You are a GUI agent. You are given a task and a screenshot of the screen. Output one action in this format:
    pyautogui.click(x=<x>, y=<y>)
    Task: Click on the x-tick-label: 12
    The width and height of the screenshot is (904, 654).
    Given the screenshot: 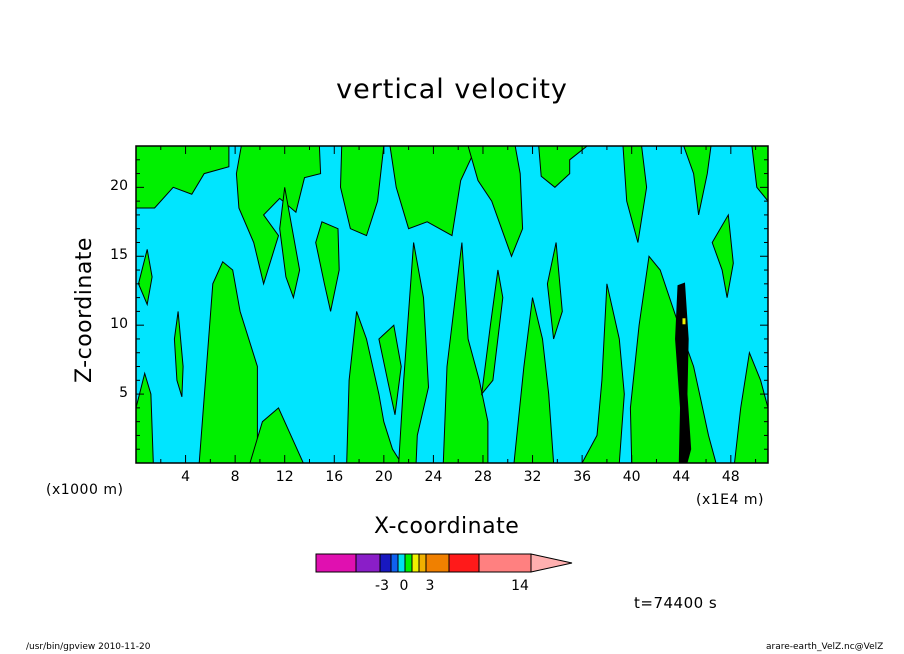 What is the action you would take?
    pyautogui.click(x=284, y=477)
    